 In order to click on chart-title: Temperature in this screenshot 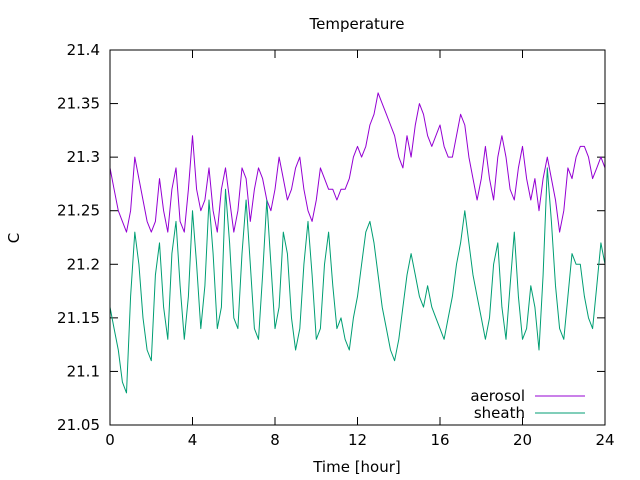, I will do `click(356, 24)`.